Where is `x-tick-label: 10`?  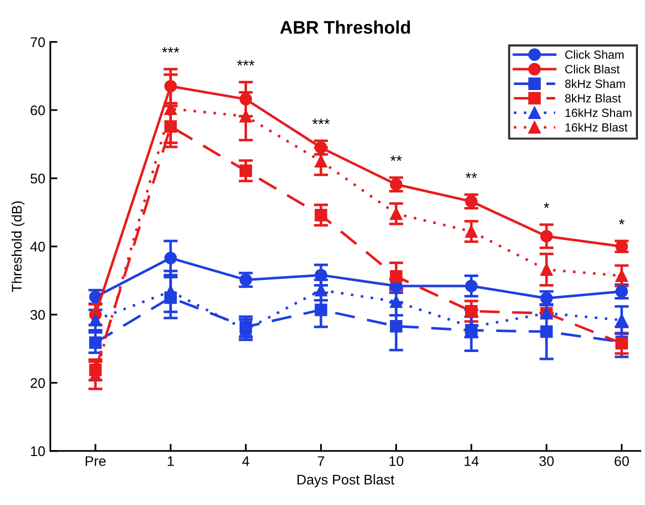
x-tick-label: 10 is located at coordinates (396, 461).